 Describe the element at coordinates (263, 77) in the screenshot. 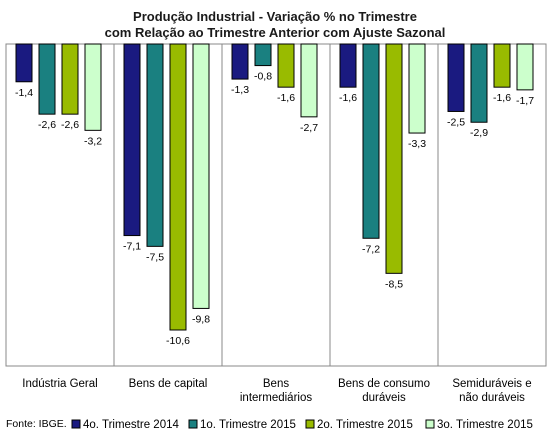

I see `data-label: -0,8` at that location.